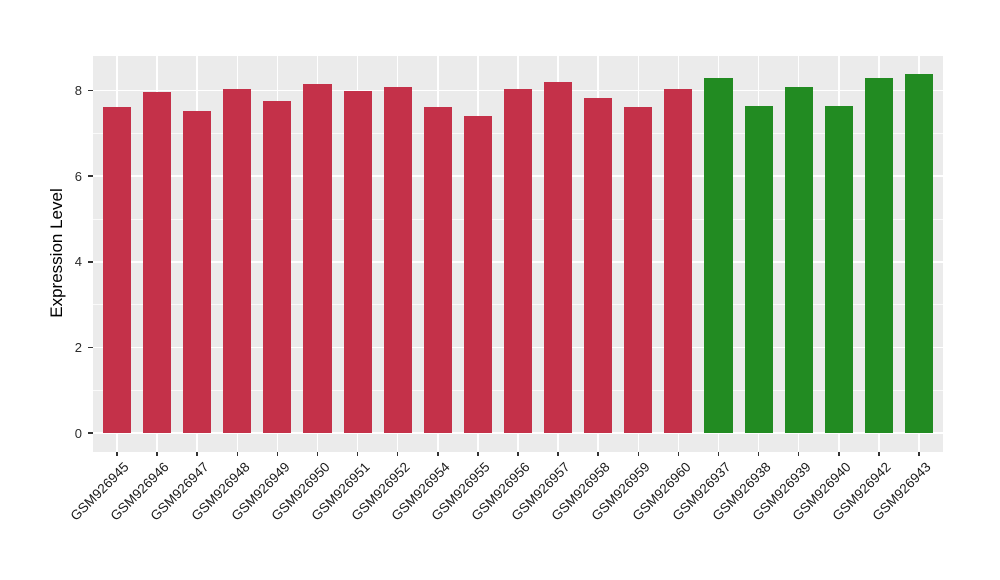  What do you see at coordinates (78, 262) in the screenshot?
I see `y-tick-label: 4` at bounding box center [78, 262].